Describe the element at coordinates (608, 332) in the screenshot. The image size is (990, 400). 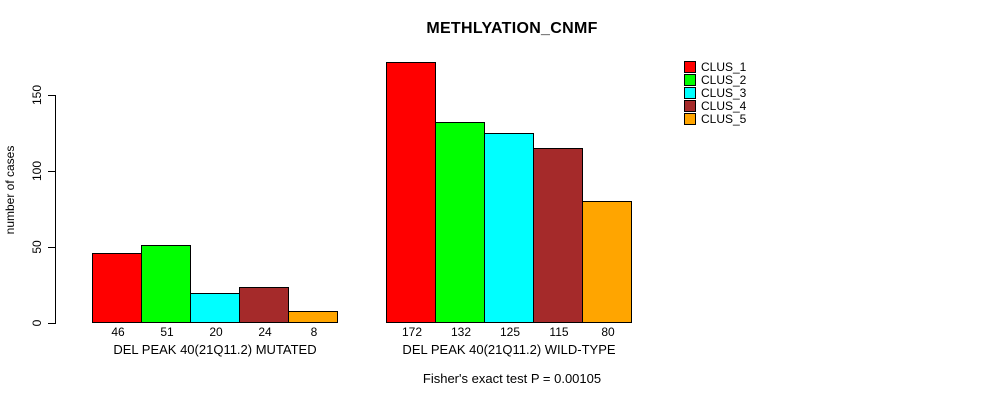
I see `bar-value-label: 80` at that location.